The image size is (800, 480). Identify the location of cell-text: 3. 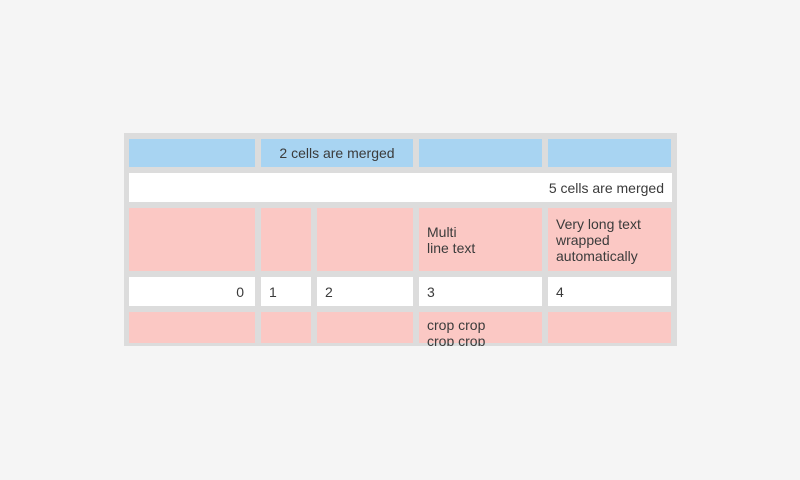
(431, 291).